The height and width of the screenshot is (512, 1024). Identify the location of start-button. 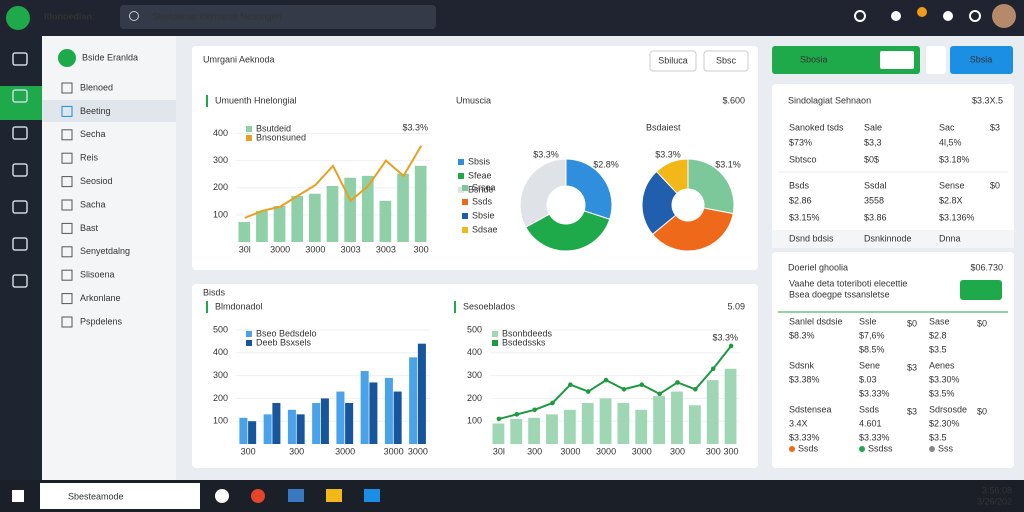
(18, 496).